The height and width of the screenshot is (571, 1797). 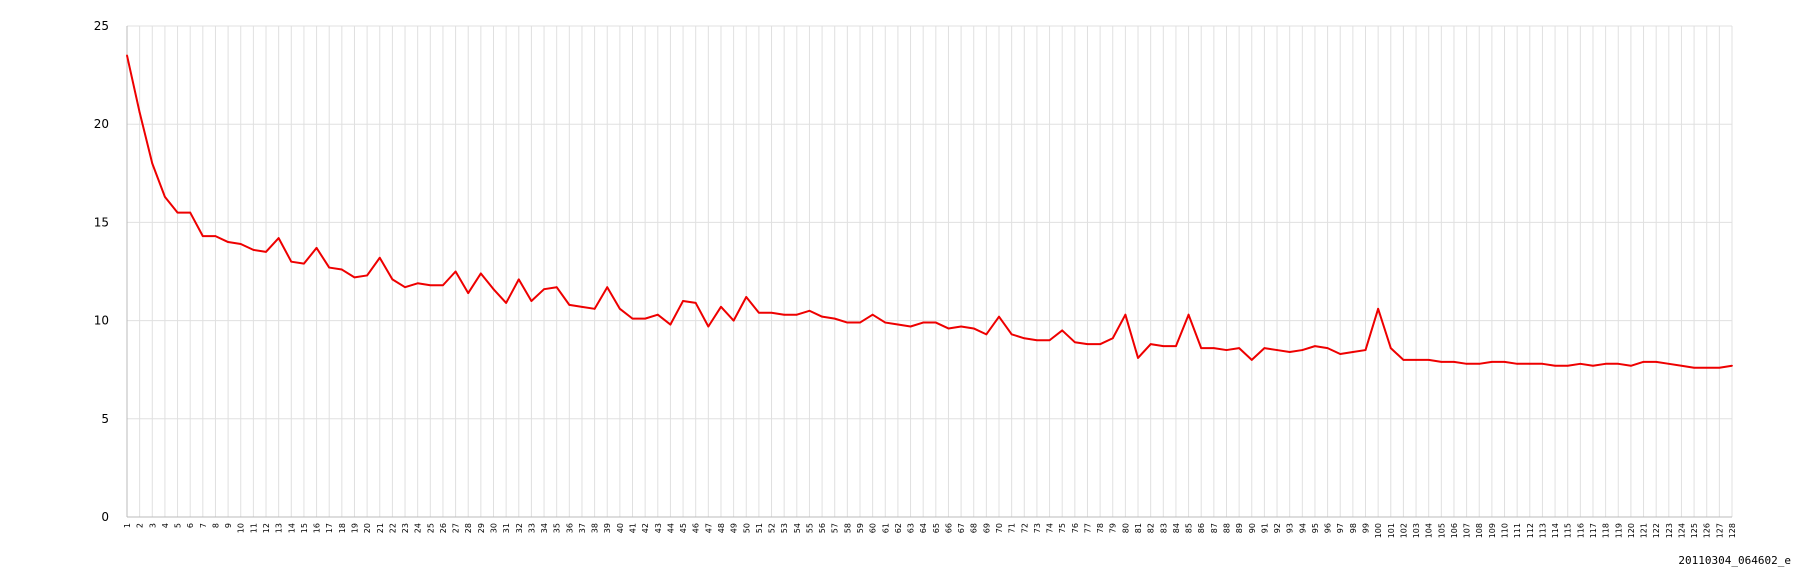 I want to click on x-tick-label: 5, so click(x=178, y=525).